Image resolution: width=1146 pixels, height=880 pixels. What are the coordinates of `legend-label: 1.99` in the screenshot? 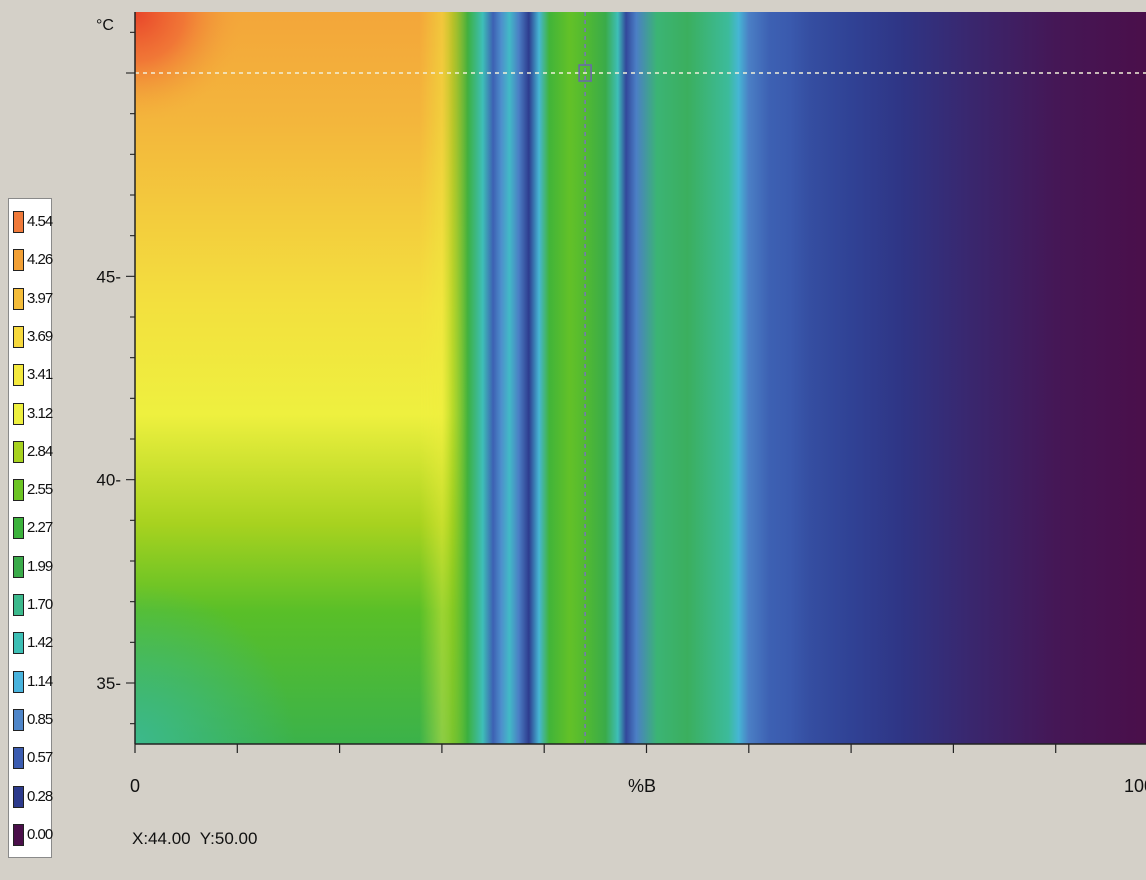 It's located at (40, 566).